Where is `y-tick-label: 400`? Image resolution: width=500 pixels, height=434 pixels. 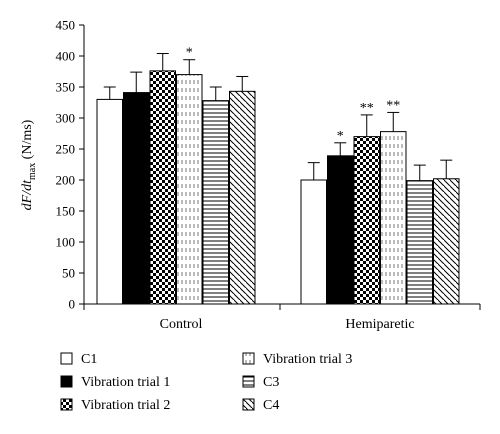
y-tick-label: 400 is located at coordinates (66, 56).